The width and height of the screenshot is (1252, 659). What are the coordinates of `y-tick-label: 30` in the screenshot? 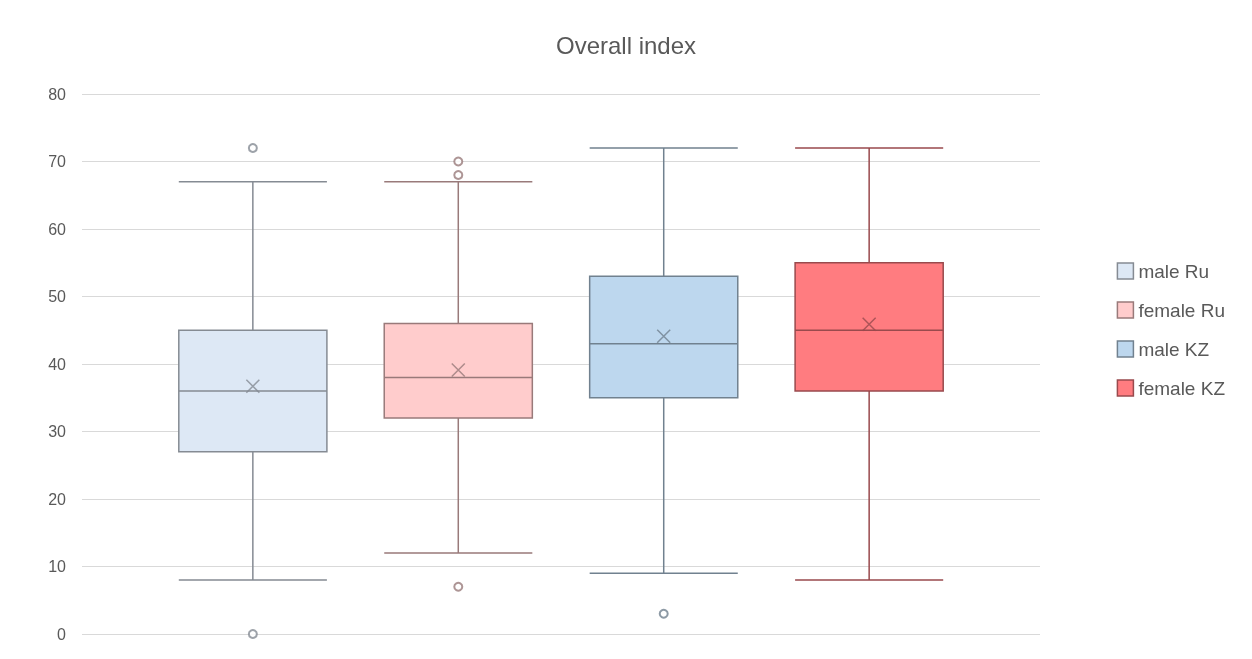 It's located at (57, 431).